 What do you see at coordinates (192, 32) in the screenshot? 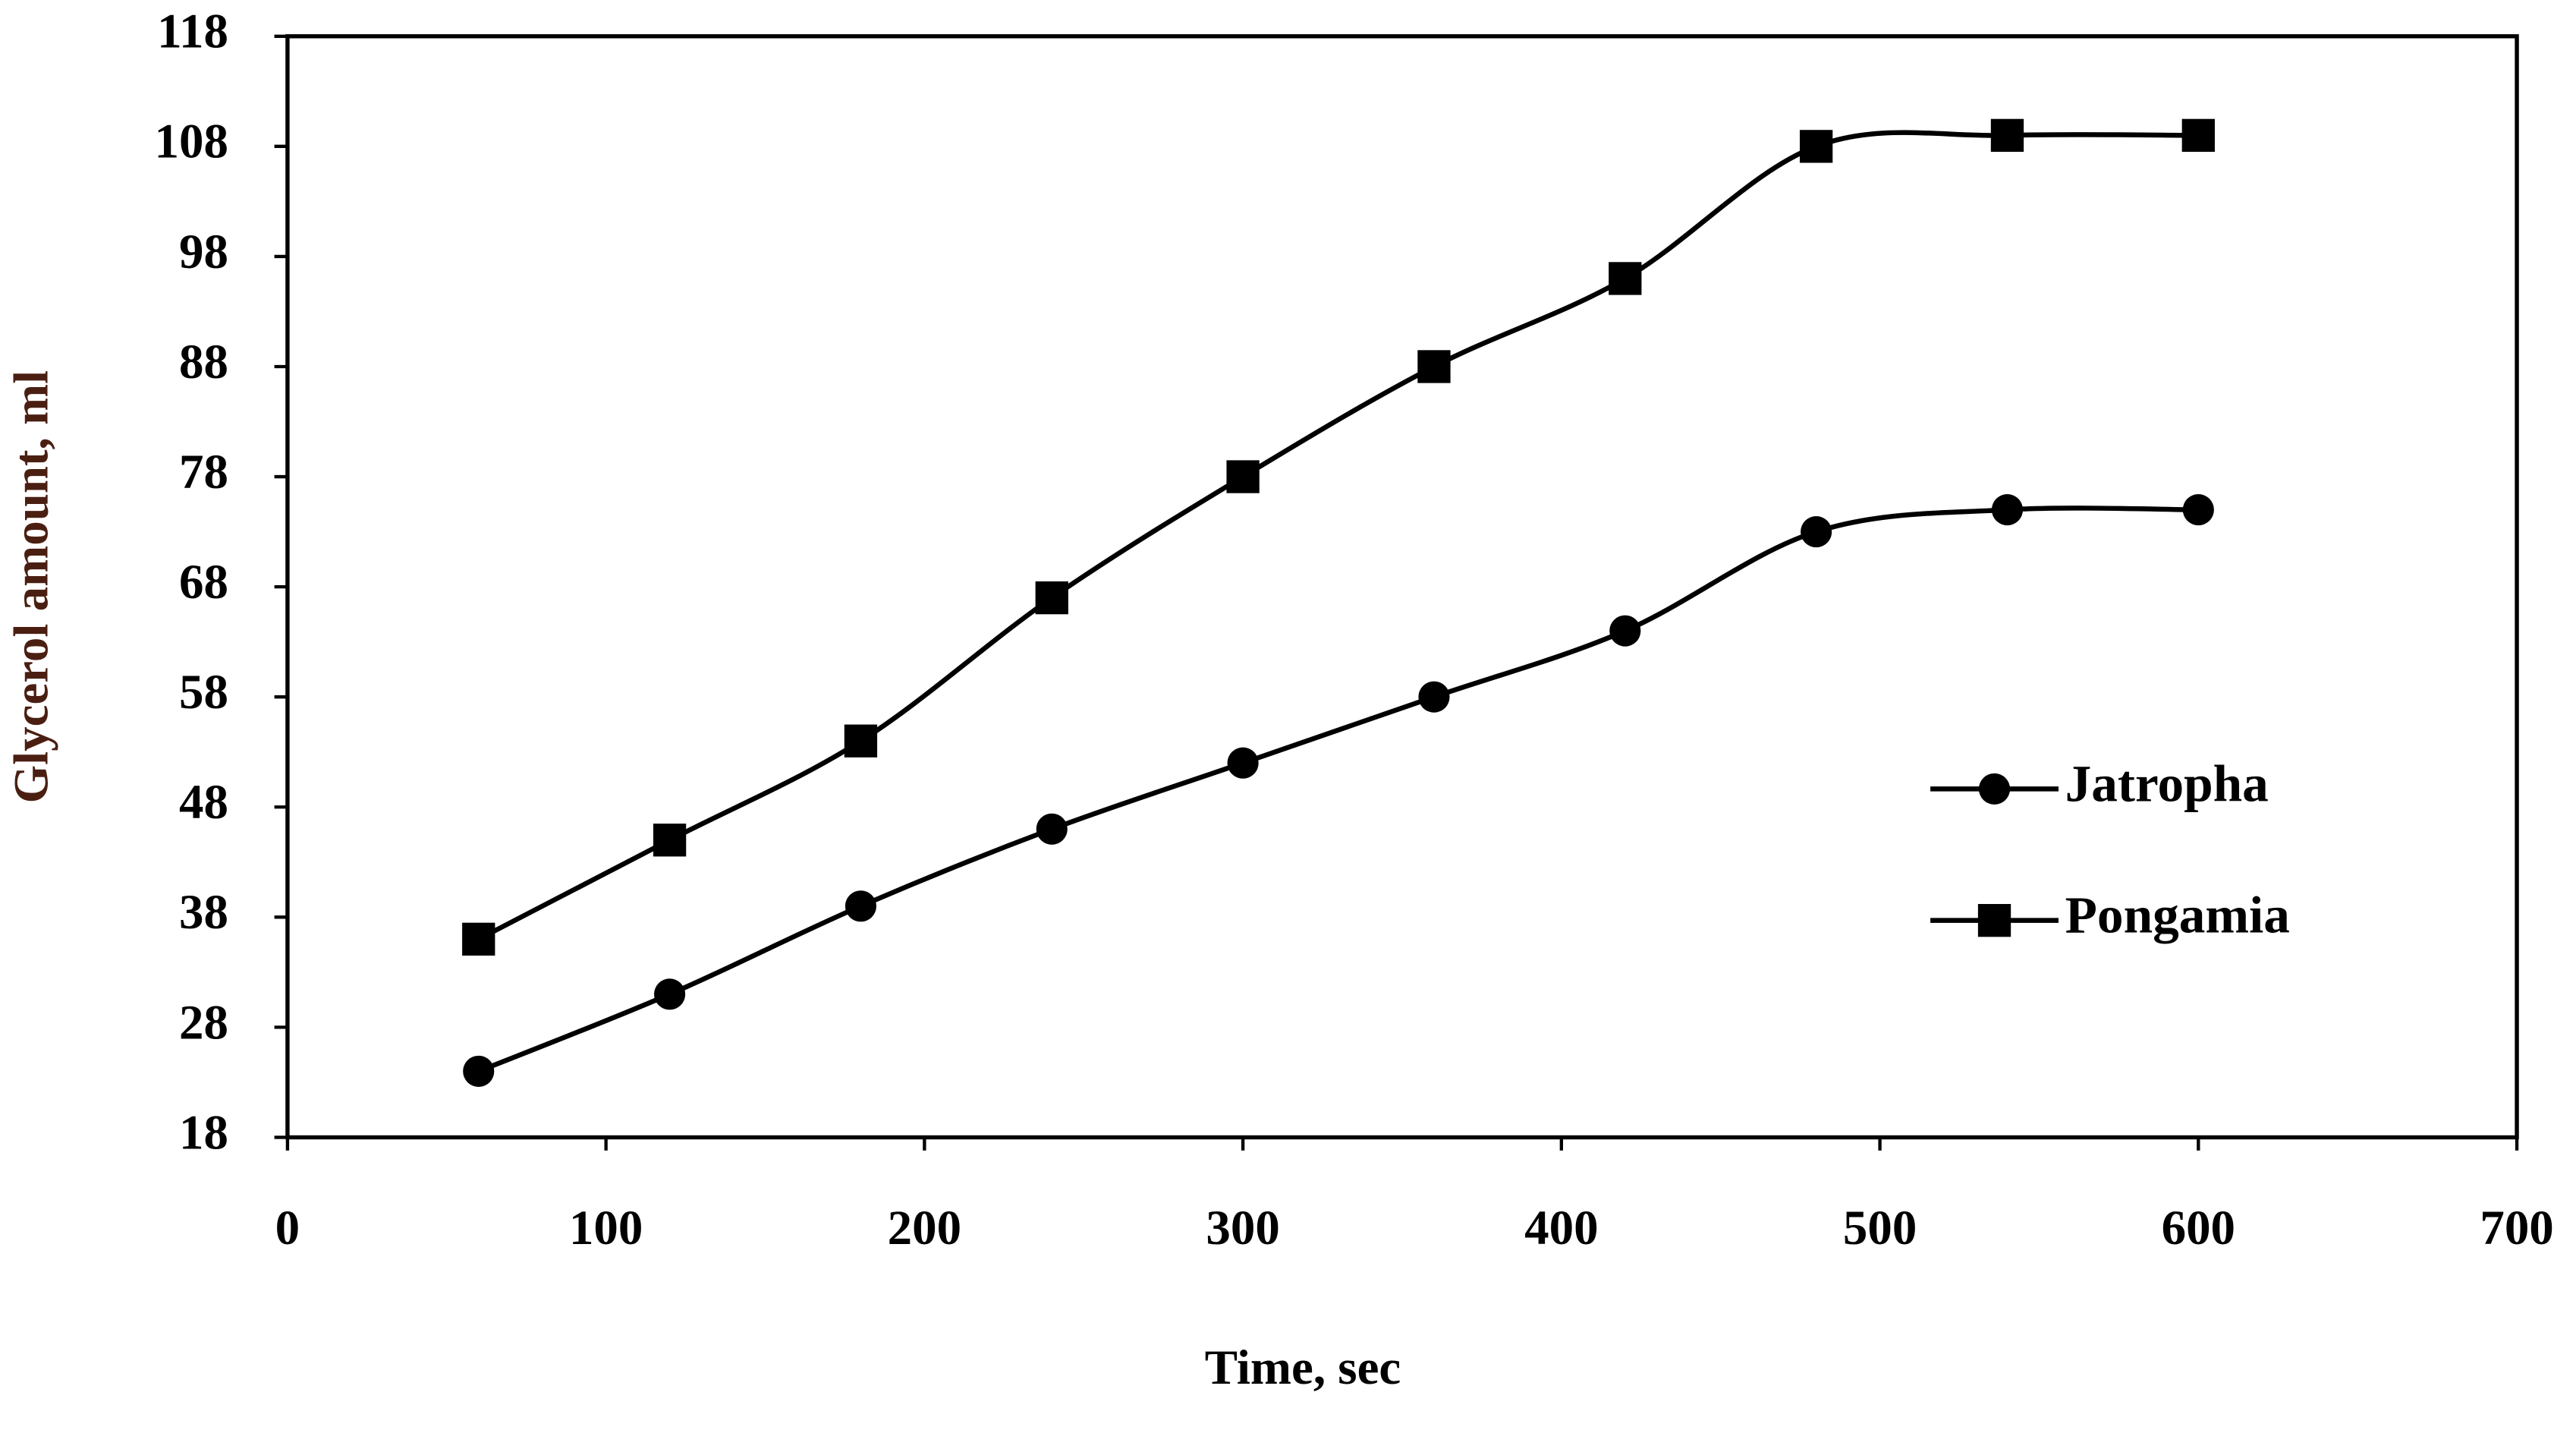
I see `y-tick-label: 118` at bounding box center [192, 32].